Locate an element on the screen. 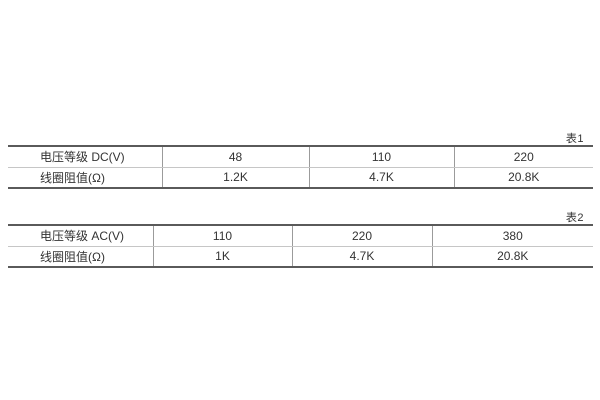 The width and height of the screenshot is (600, 400). table-row: 线圈阻值(Ω) 1.2K 4.7K 20.8K is located at coordinates (300, 177).